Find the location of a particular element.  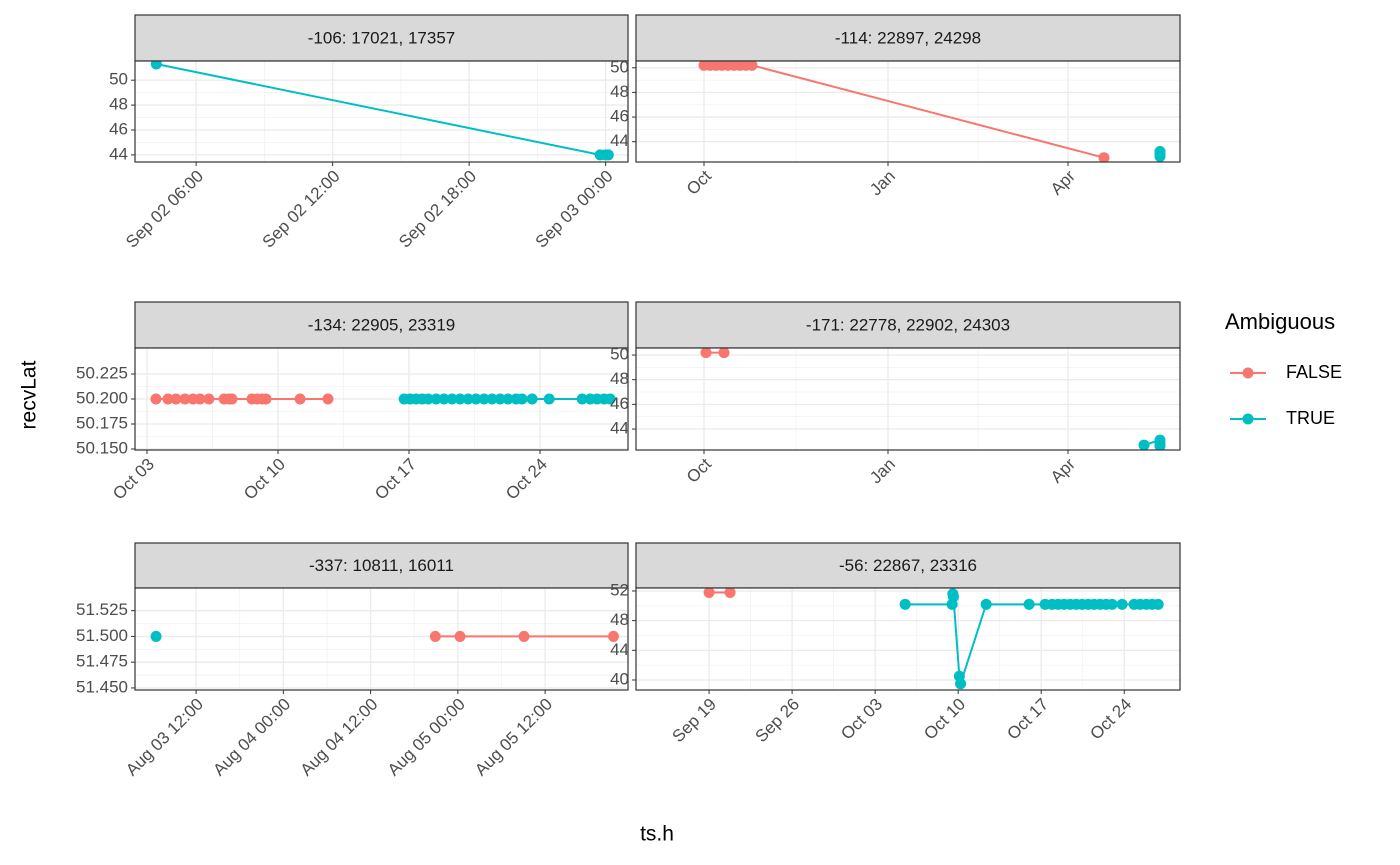

legend-title: Ambiguous is located at coordinates (1280, 321).